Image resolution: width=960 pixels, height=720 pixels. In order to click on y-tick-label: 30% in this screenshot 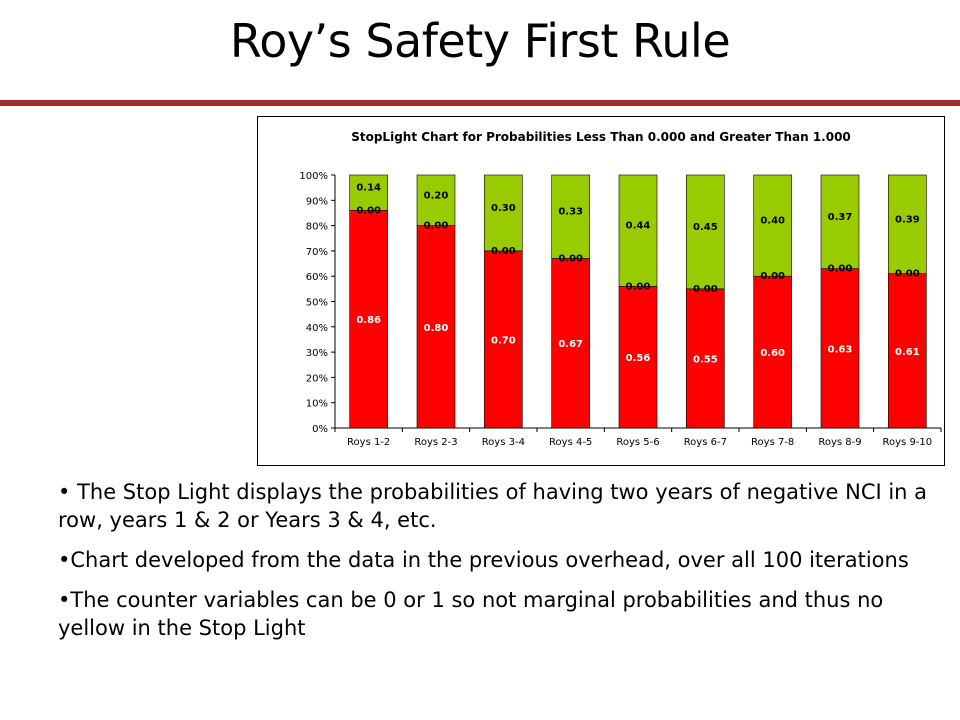, I will do `click(317, 353)`.